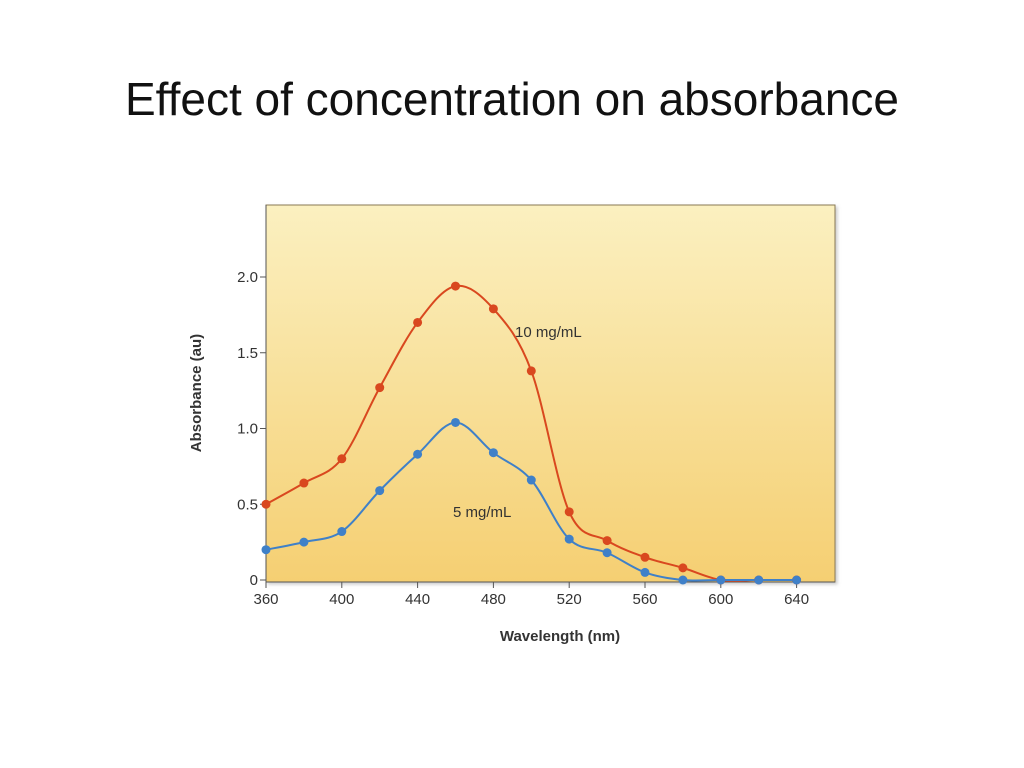 This screenshot has height=768, width=1024. I want to click on x-tick-label: 560, so click(644, 599).